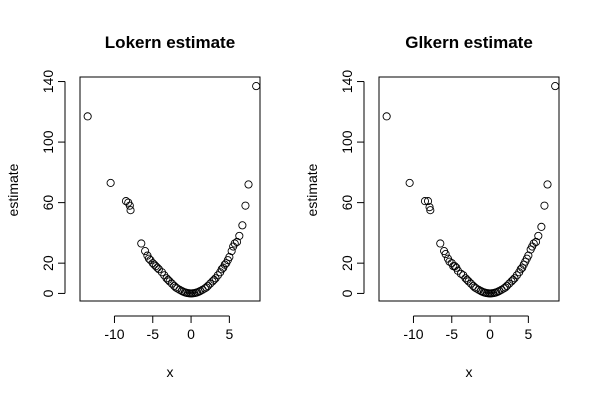  Describe the element at coordinates (469, 42) in the screenshot. I see `chart-title: Glkern estimate` at that location.